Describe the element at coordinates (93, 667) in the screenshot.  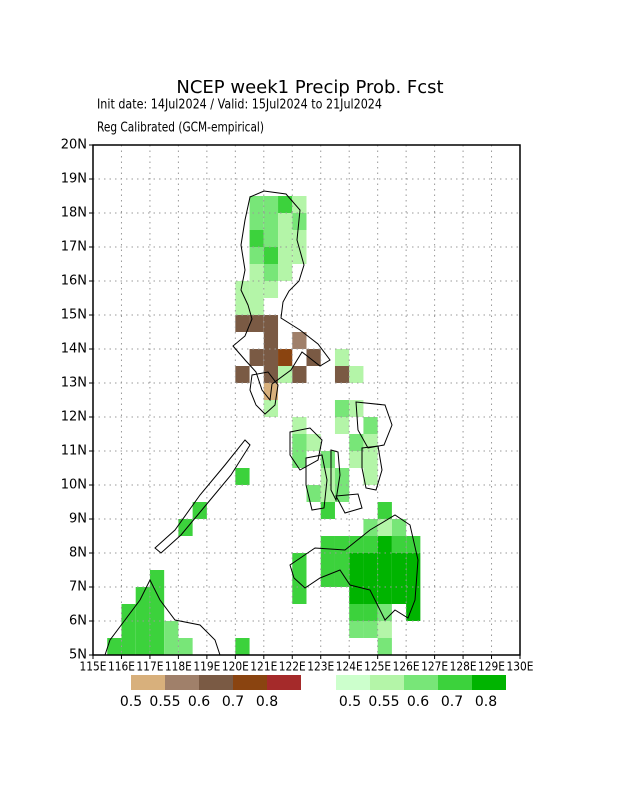
I see `x-tick-label: 115E` at that location.